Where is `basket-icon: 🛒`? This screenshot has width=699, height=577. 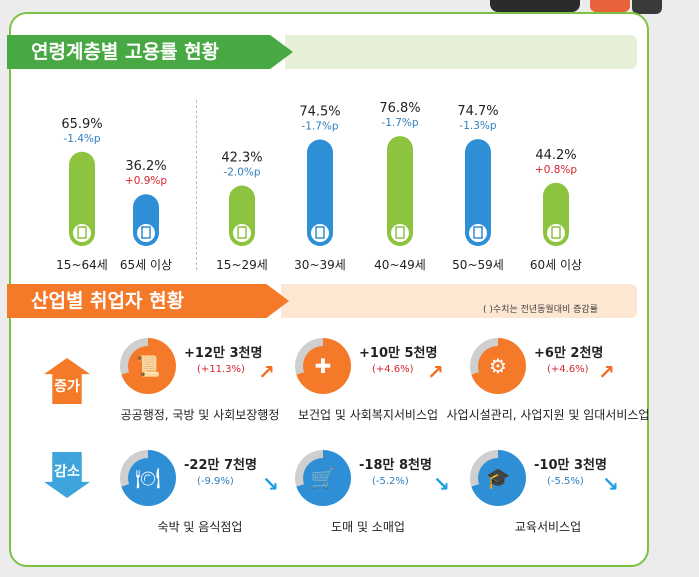
basket-icon: 🛒 is located at coordinates (323, 478).